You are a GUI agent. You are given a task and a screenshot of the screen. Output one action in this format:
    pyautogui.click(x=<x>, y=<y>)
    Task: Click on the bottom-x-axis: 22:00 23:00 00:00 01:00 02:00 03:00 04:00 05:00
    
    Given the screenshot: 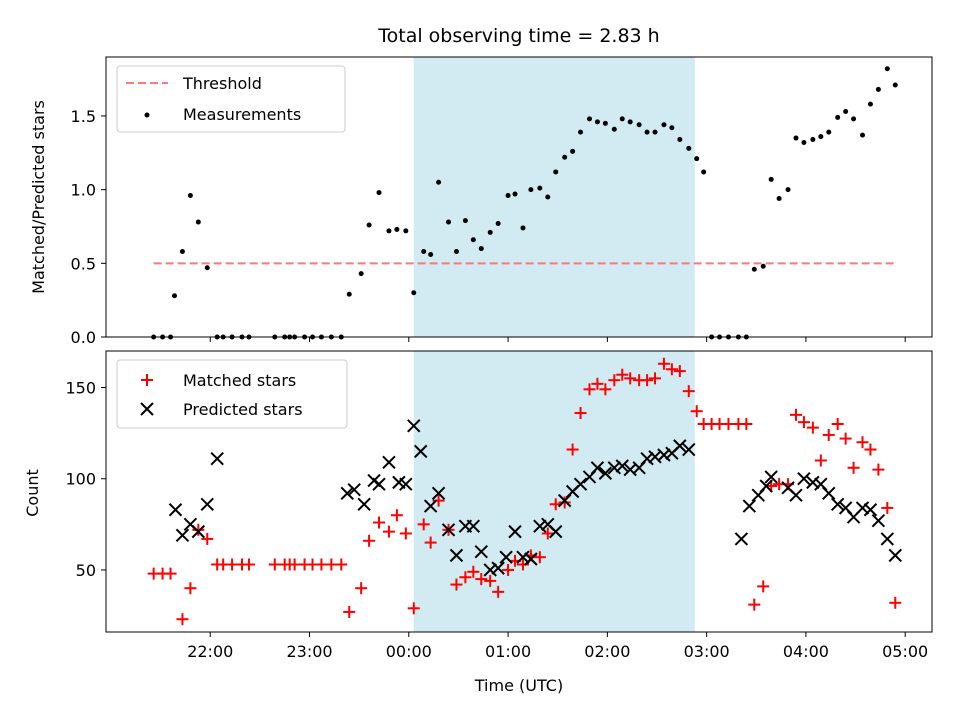 What is the action you would take?
    pyautogui.click(x=557, y=646)
    